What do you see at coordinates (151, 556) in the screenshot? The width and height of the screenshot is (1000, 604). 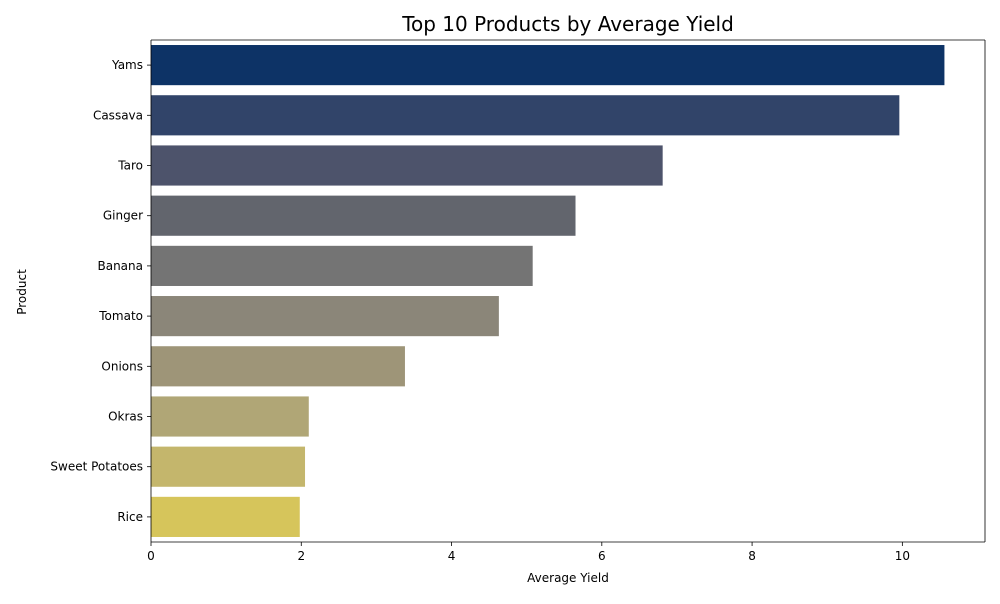 I see `x-tick-label: 0` at bounding box center [151, 556].